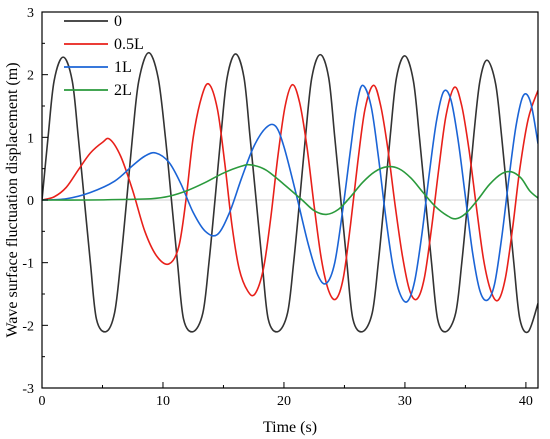 This screenshot has height=439, width=550. Describe the element at coordinates (28, 389) in the screenshot. I see `y-tick-label: -3` at that location.